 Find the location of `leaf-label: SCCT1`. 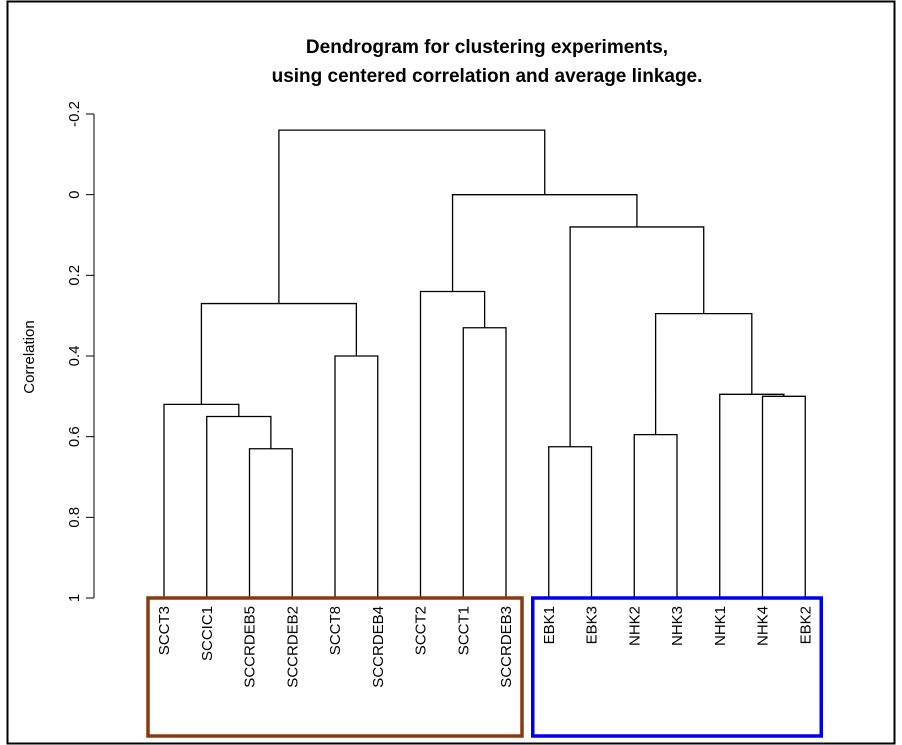

leaf-label: SCCT1 is located at coordinates (463, 630).